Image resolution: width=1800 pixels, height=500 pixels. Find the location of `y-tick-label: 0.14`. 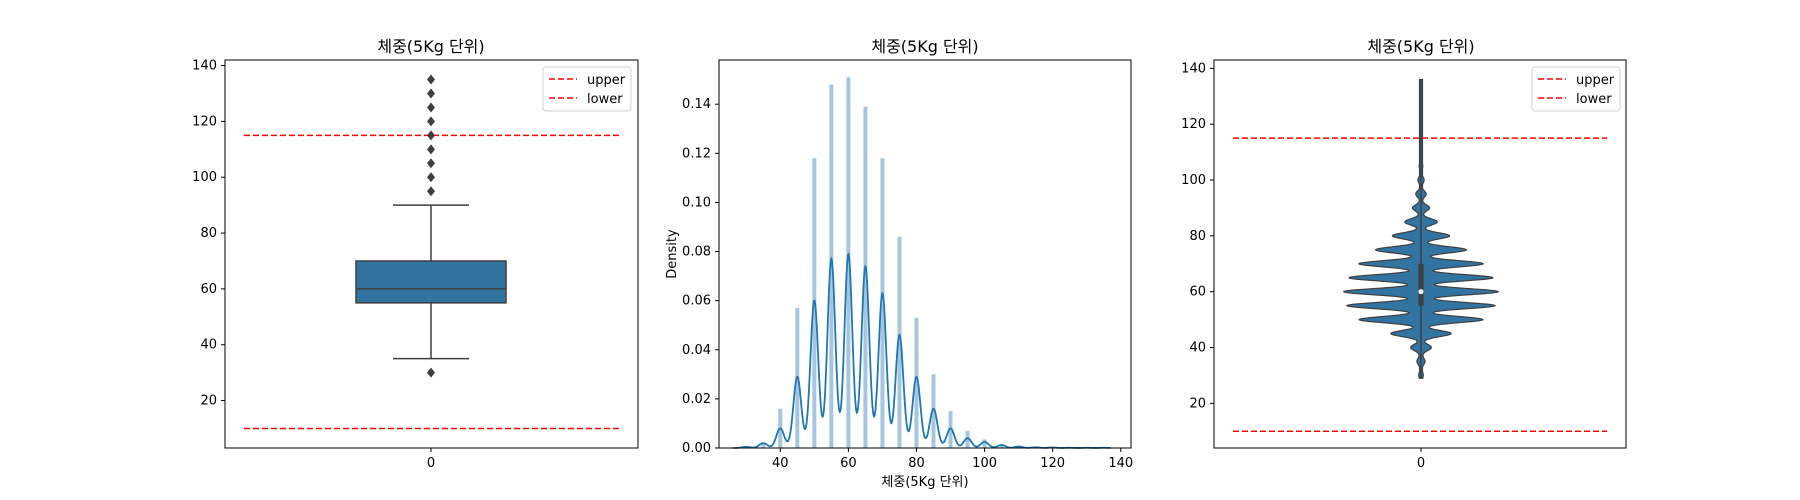

y-tick-label: 0.14 is located at coordinates (696, 104).